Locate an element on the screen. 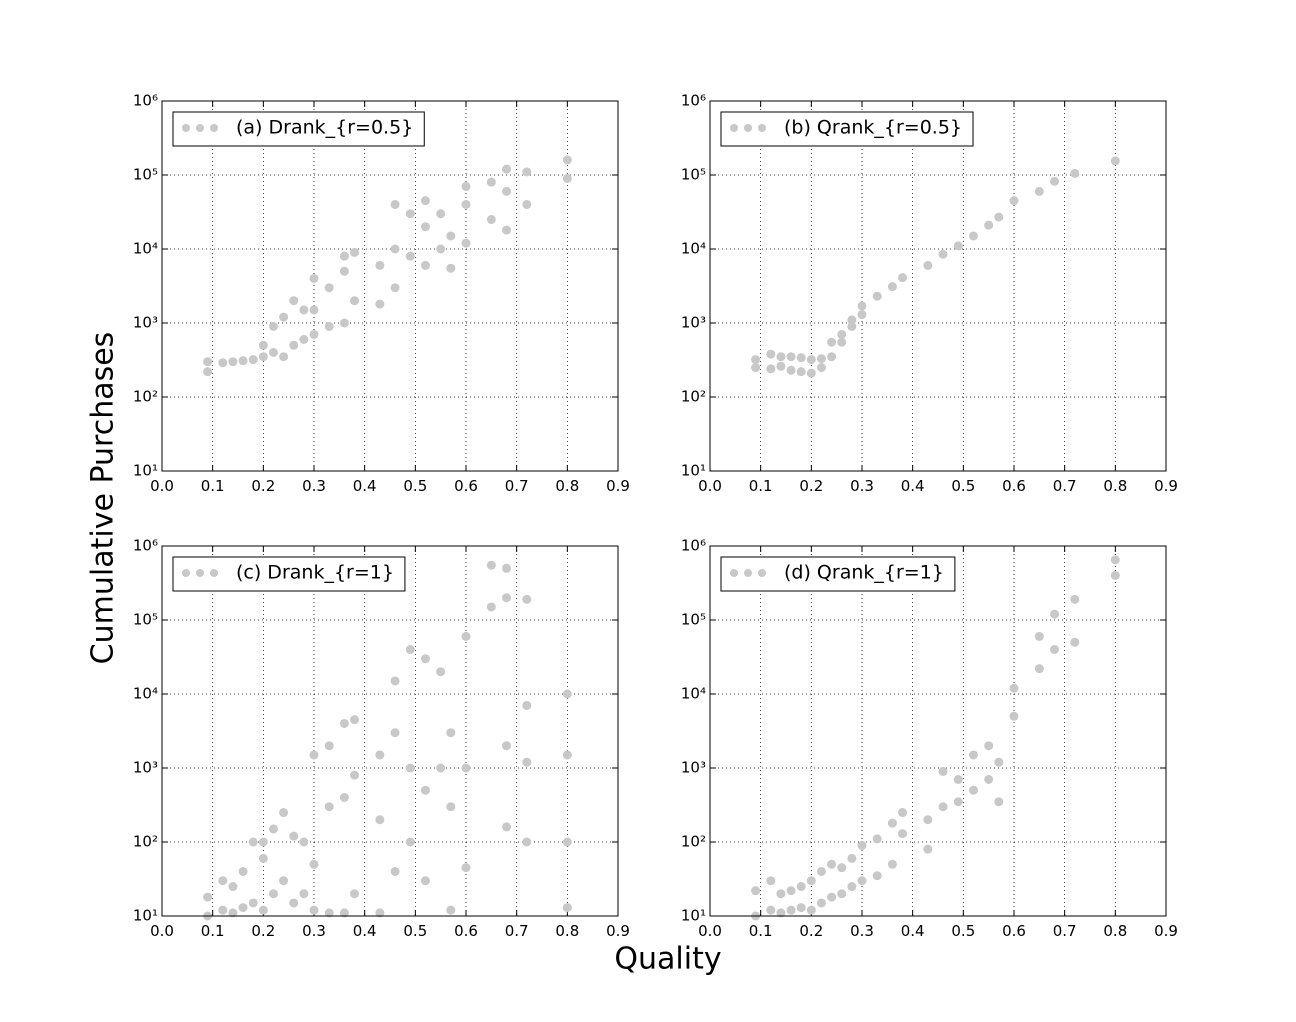 The height and width of the screenshot is (1022, 1296). y-tick-label: 10¹ is located at coordinates (145, 471).